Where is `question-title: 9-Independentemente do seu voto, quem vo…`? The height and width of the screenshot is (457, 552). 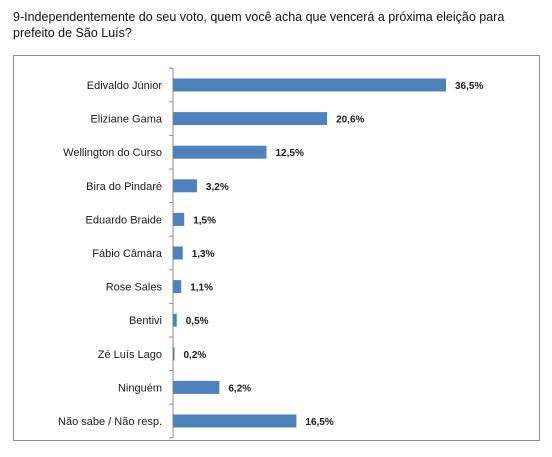 question-title: 9-Independentemente do seu voto, quem vo… is located at coordinates (259, 25).